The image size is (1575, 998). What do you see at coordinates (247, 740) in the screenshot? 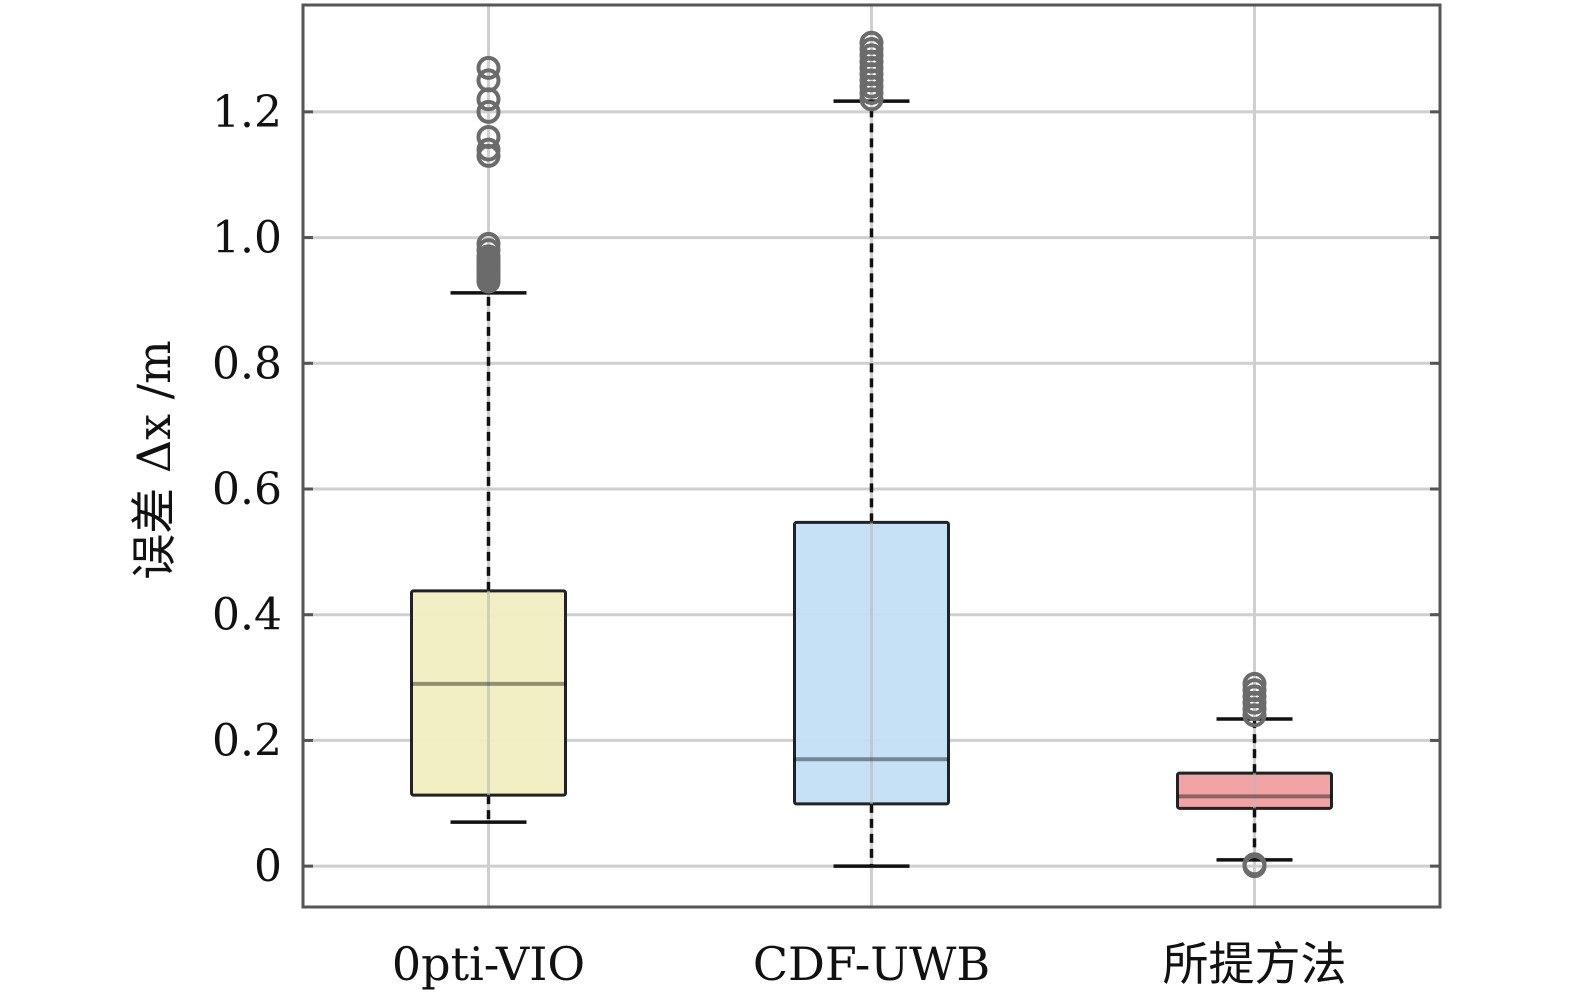
I see `y-tick-label: 0.2` at bounding box center [247, 740].